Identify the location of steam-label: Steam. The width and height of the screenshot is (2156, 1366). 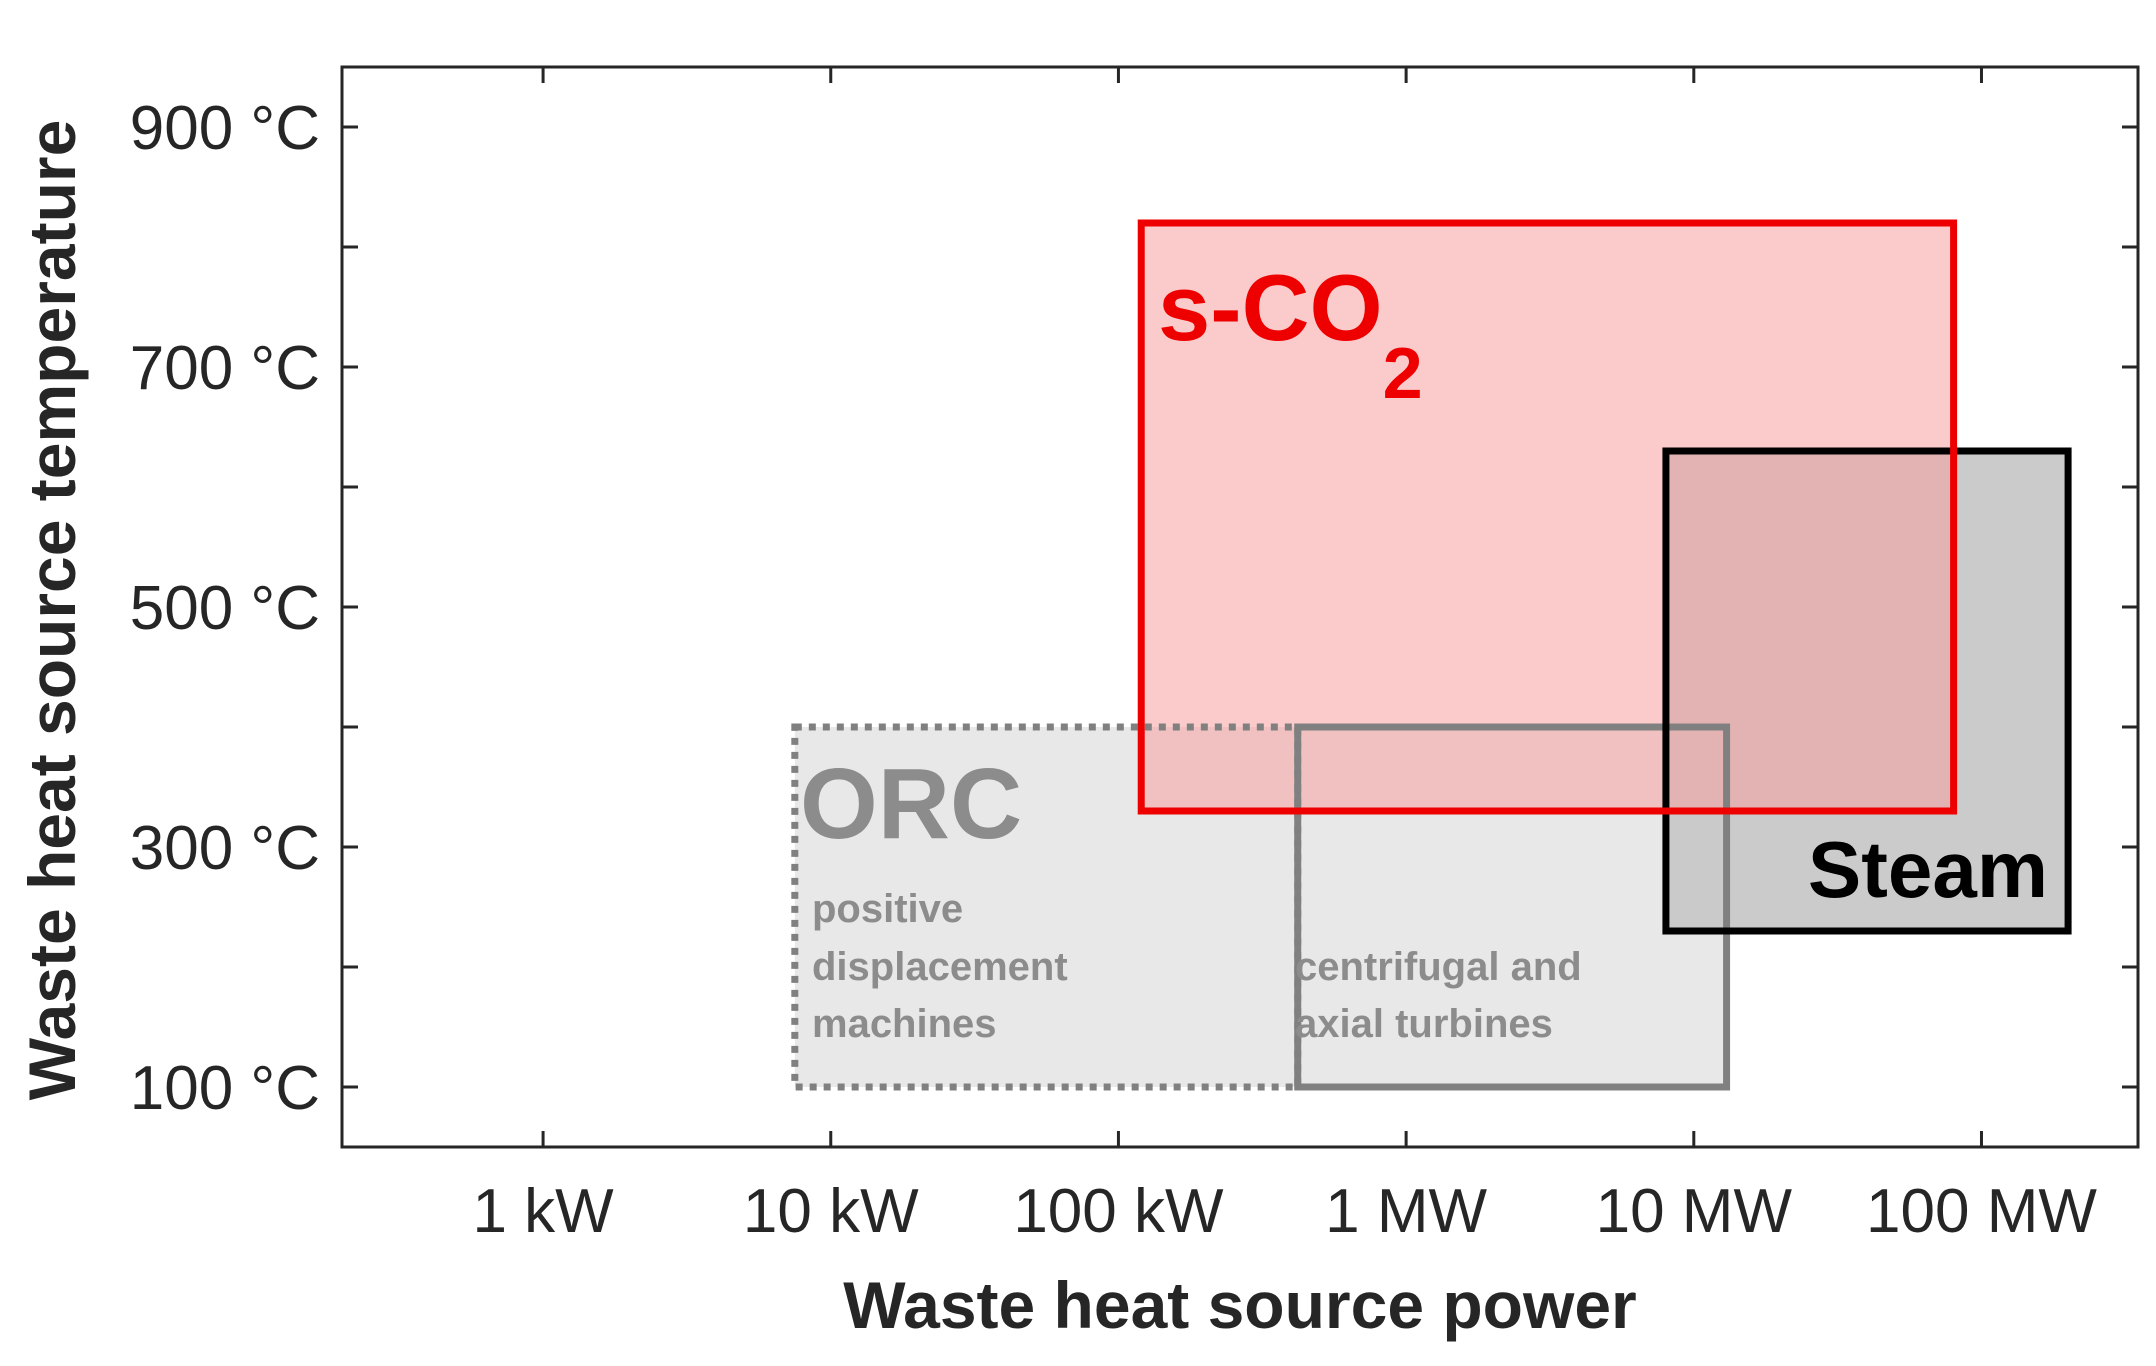
(1928, 869).